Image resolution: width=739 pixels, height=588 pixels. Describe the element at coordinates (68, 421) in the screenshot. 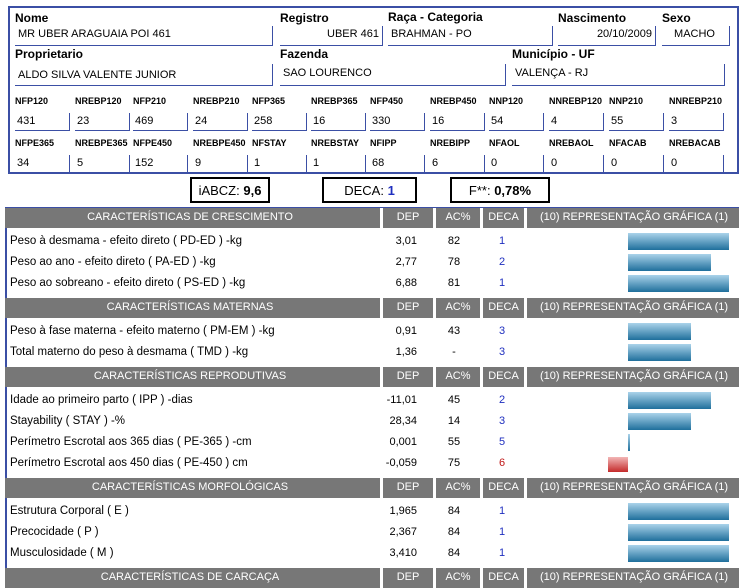

I see `trait-label: Stayability ( STAY ) -%` at that location.